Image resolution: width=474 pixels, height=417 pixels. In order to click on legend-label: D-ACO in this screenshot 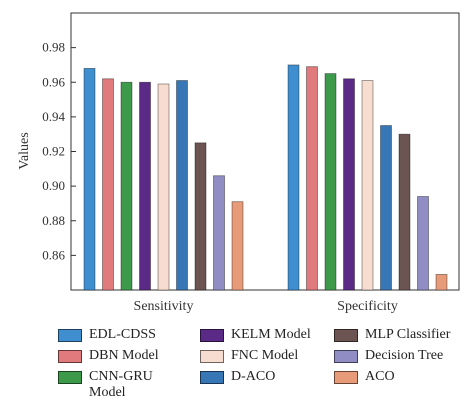, I will do `click(253, 376)`.